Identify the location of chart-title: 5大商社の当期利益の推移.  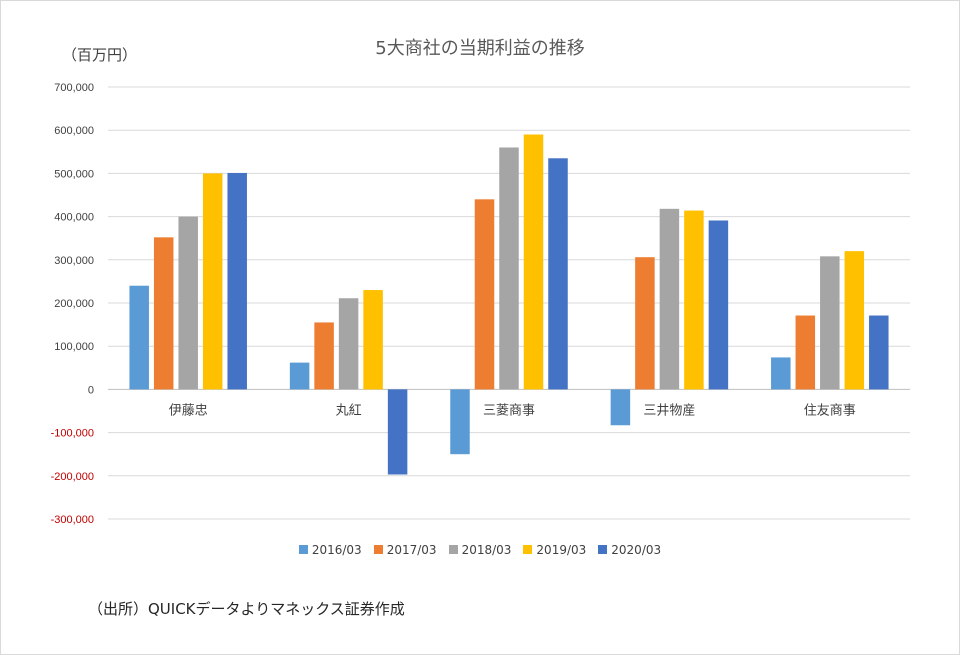
(480, 48).